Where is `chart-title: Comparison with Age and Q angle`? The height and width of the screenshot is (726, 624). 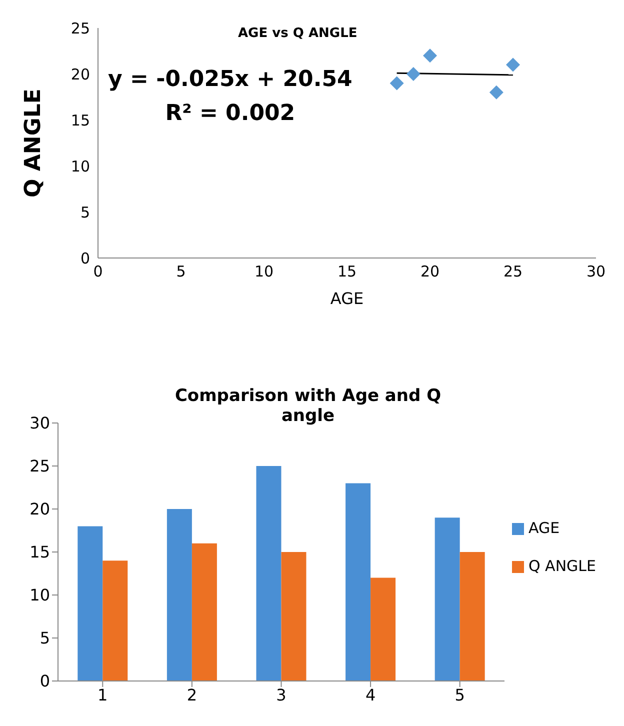
chart-title: Comparison with Age and Q angle is located at coordinates (308, 406).